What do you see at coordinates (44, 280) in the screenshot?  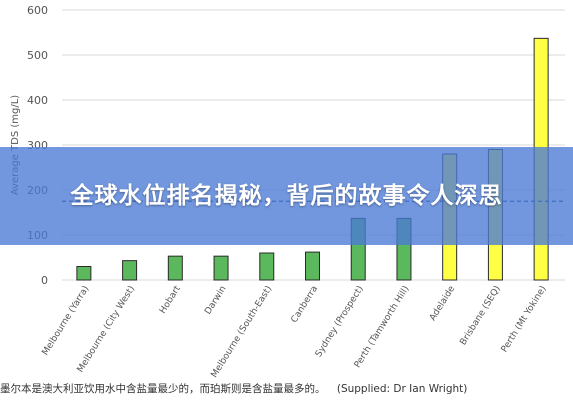 I see `y-tick-label: 0` at bounding box center [44, 280].